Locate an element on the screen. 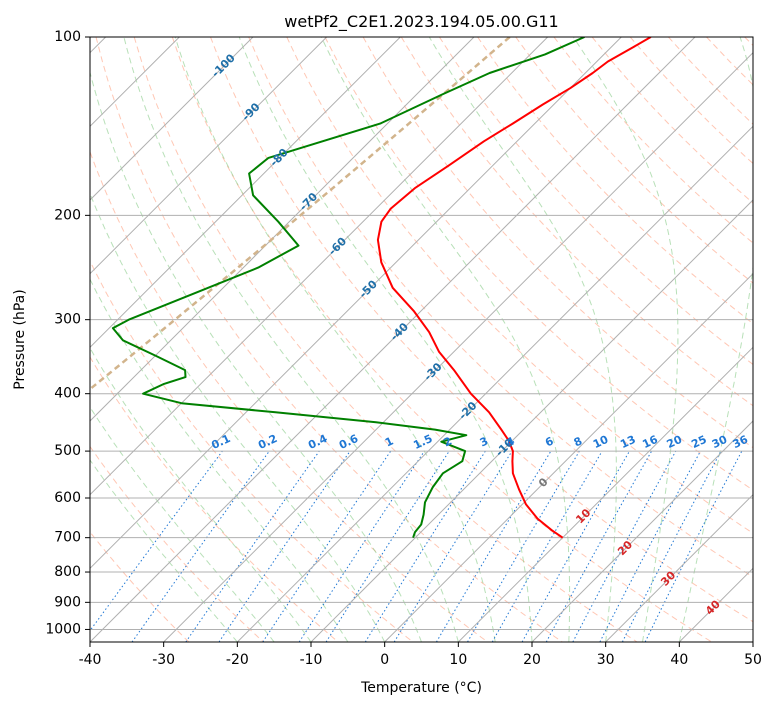 The image size is (775, 708). y-tick-label: 400 is located at coordinates (67, 394).